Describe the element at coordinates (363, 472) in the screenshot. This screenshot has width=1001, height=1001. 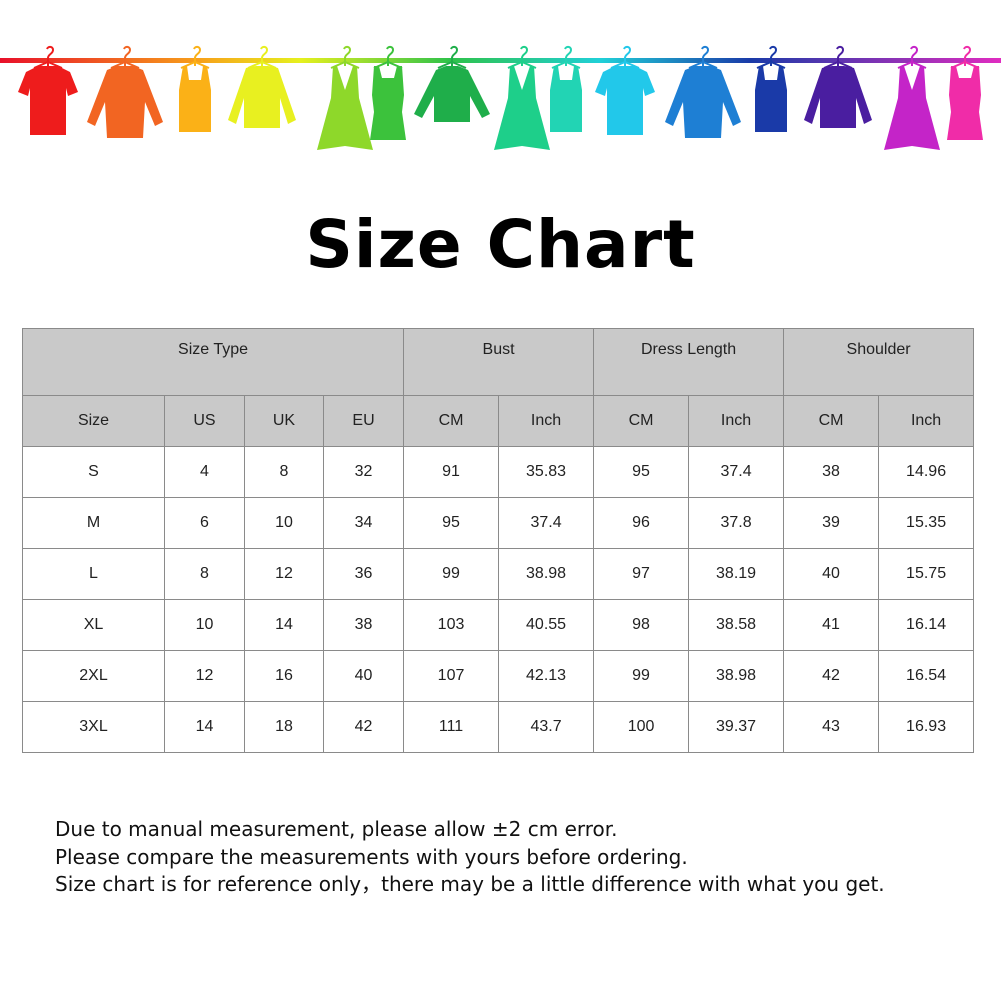
I see `table-cell: 32` at that location.